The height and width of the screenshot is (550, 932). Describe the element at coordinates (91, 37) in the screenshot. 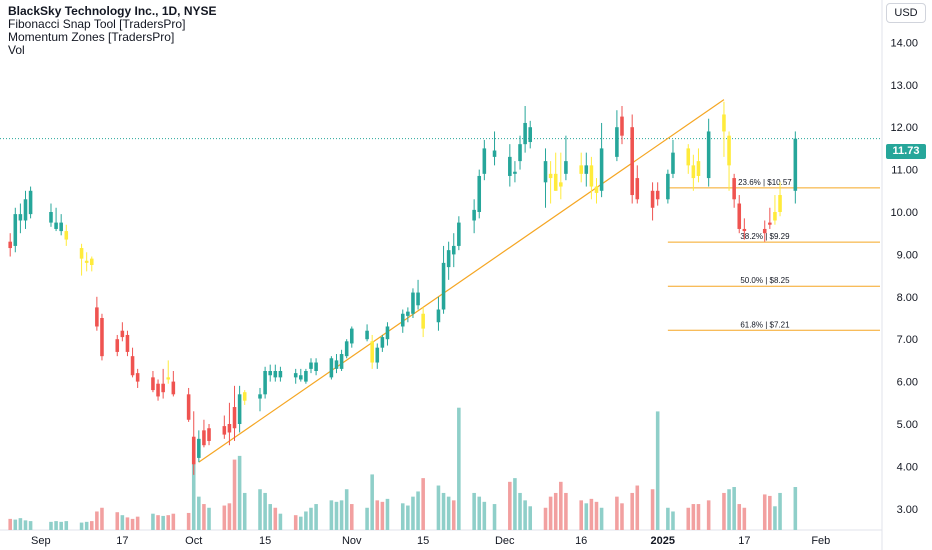

I see `indicator-momentum: Momentum Zones [TradersPro]` at that location.